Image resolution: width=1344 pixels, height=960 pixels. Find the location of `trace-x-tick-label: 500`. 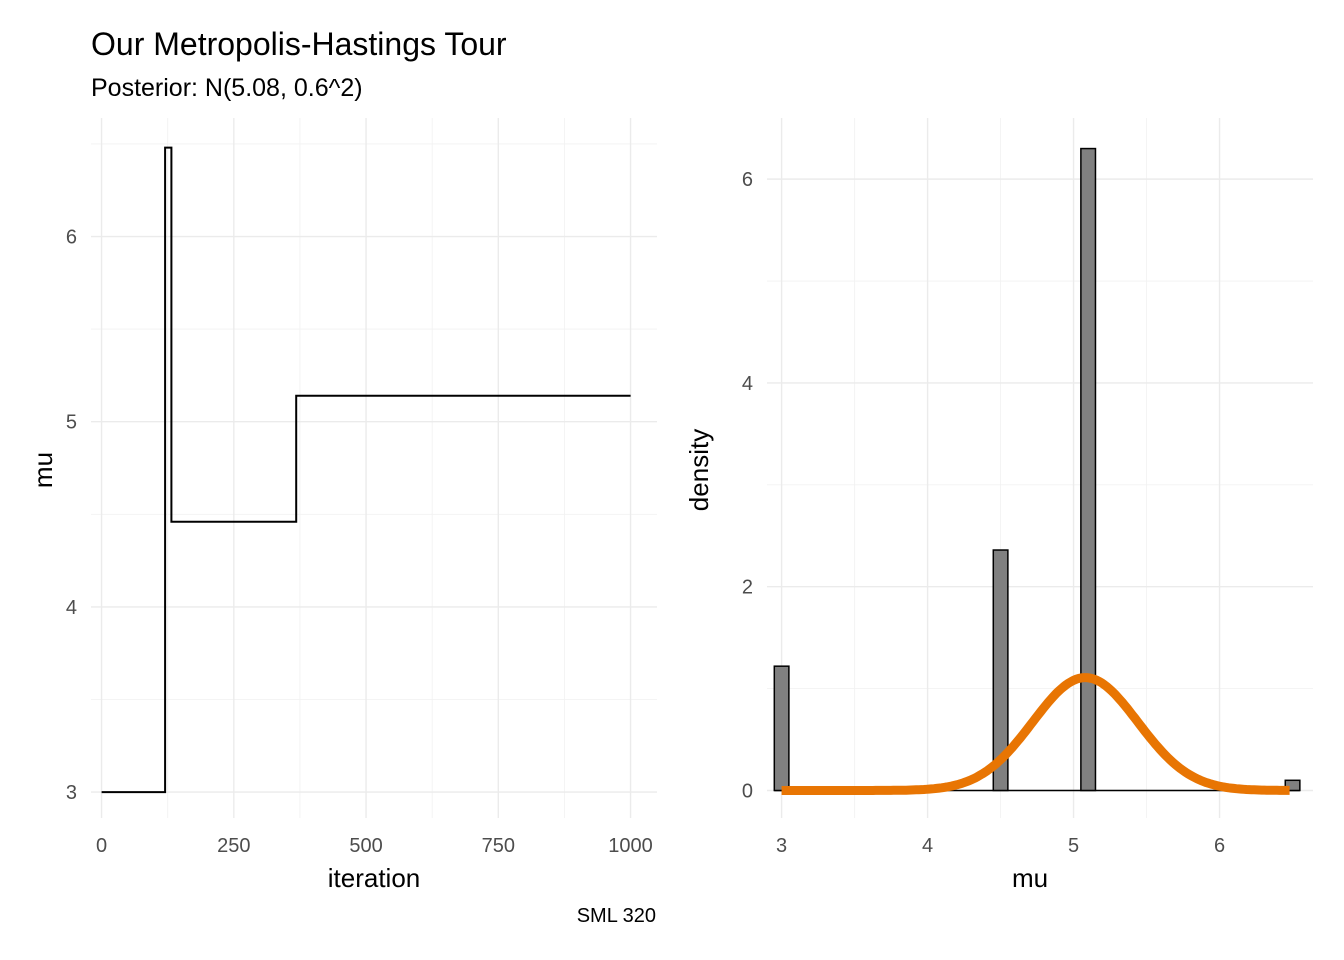

trace-x-tick-label: 500 is located at coordinates (365, 846).